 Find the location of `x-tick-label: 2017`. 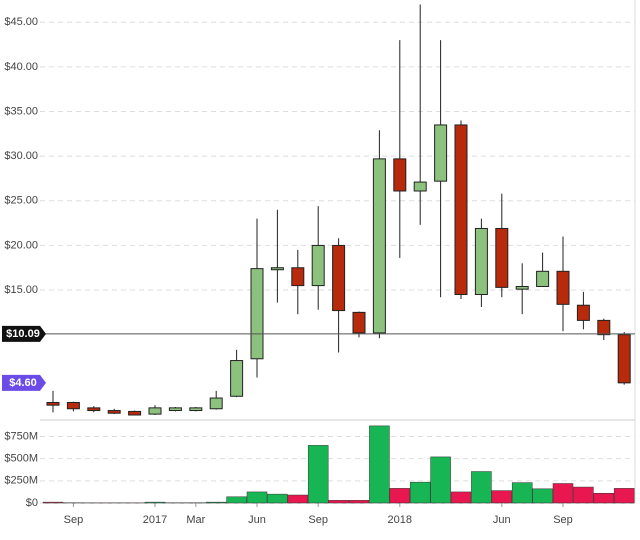

x-tick-label: 2017 is located at coordinates (155, 520).